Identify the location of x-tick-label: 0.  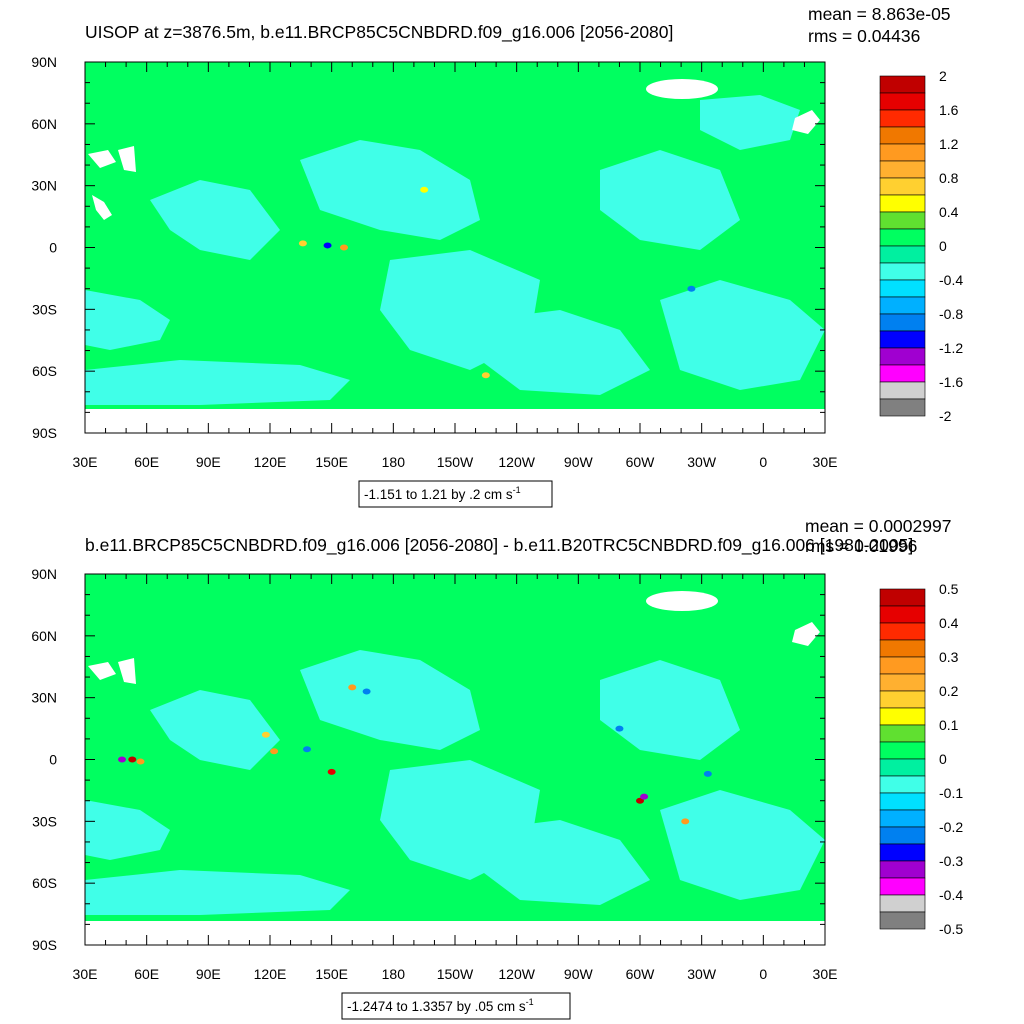
(763, 974).